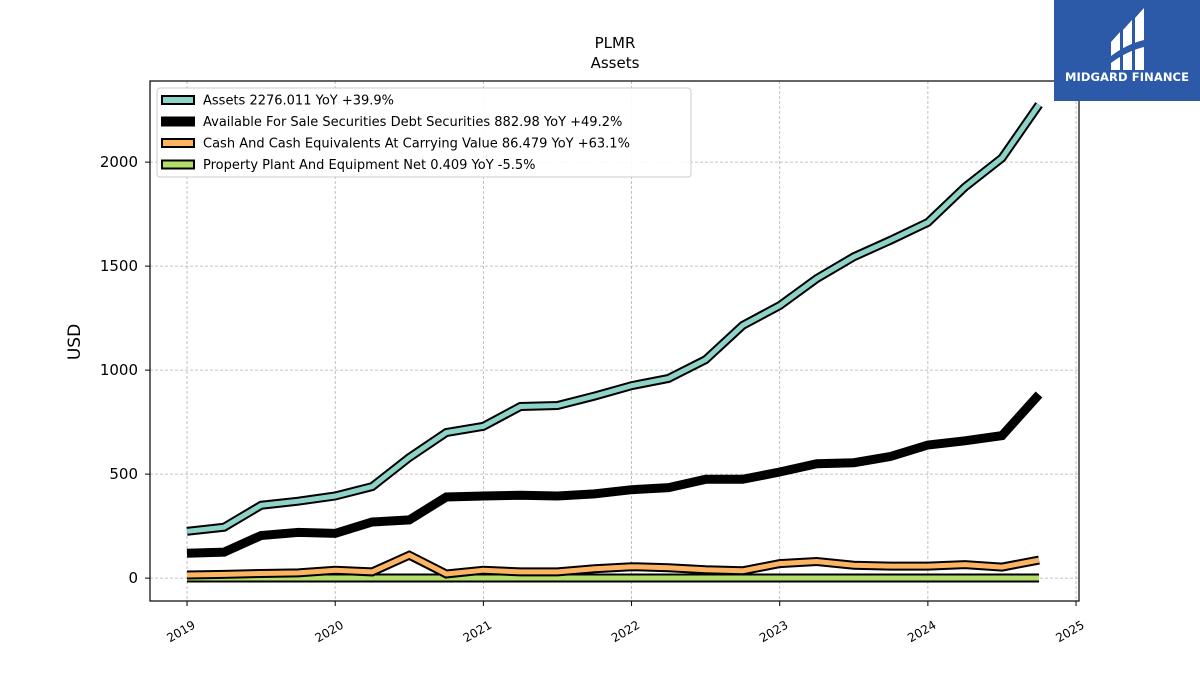 The image size is (1200, 675). I want to click on brand-logo: MIDGARD FINANCE, so click(1127, 50).